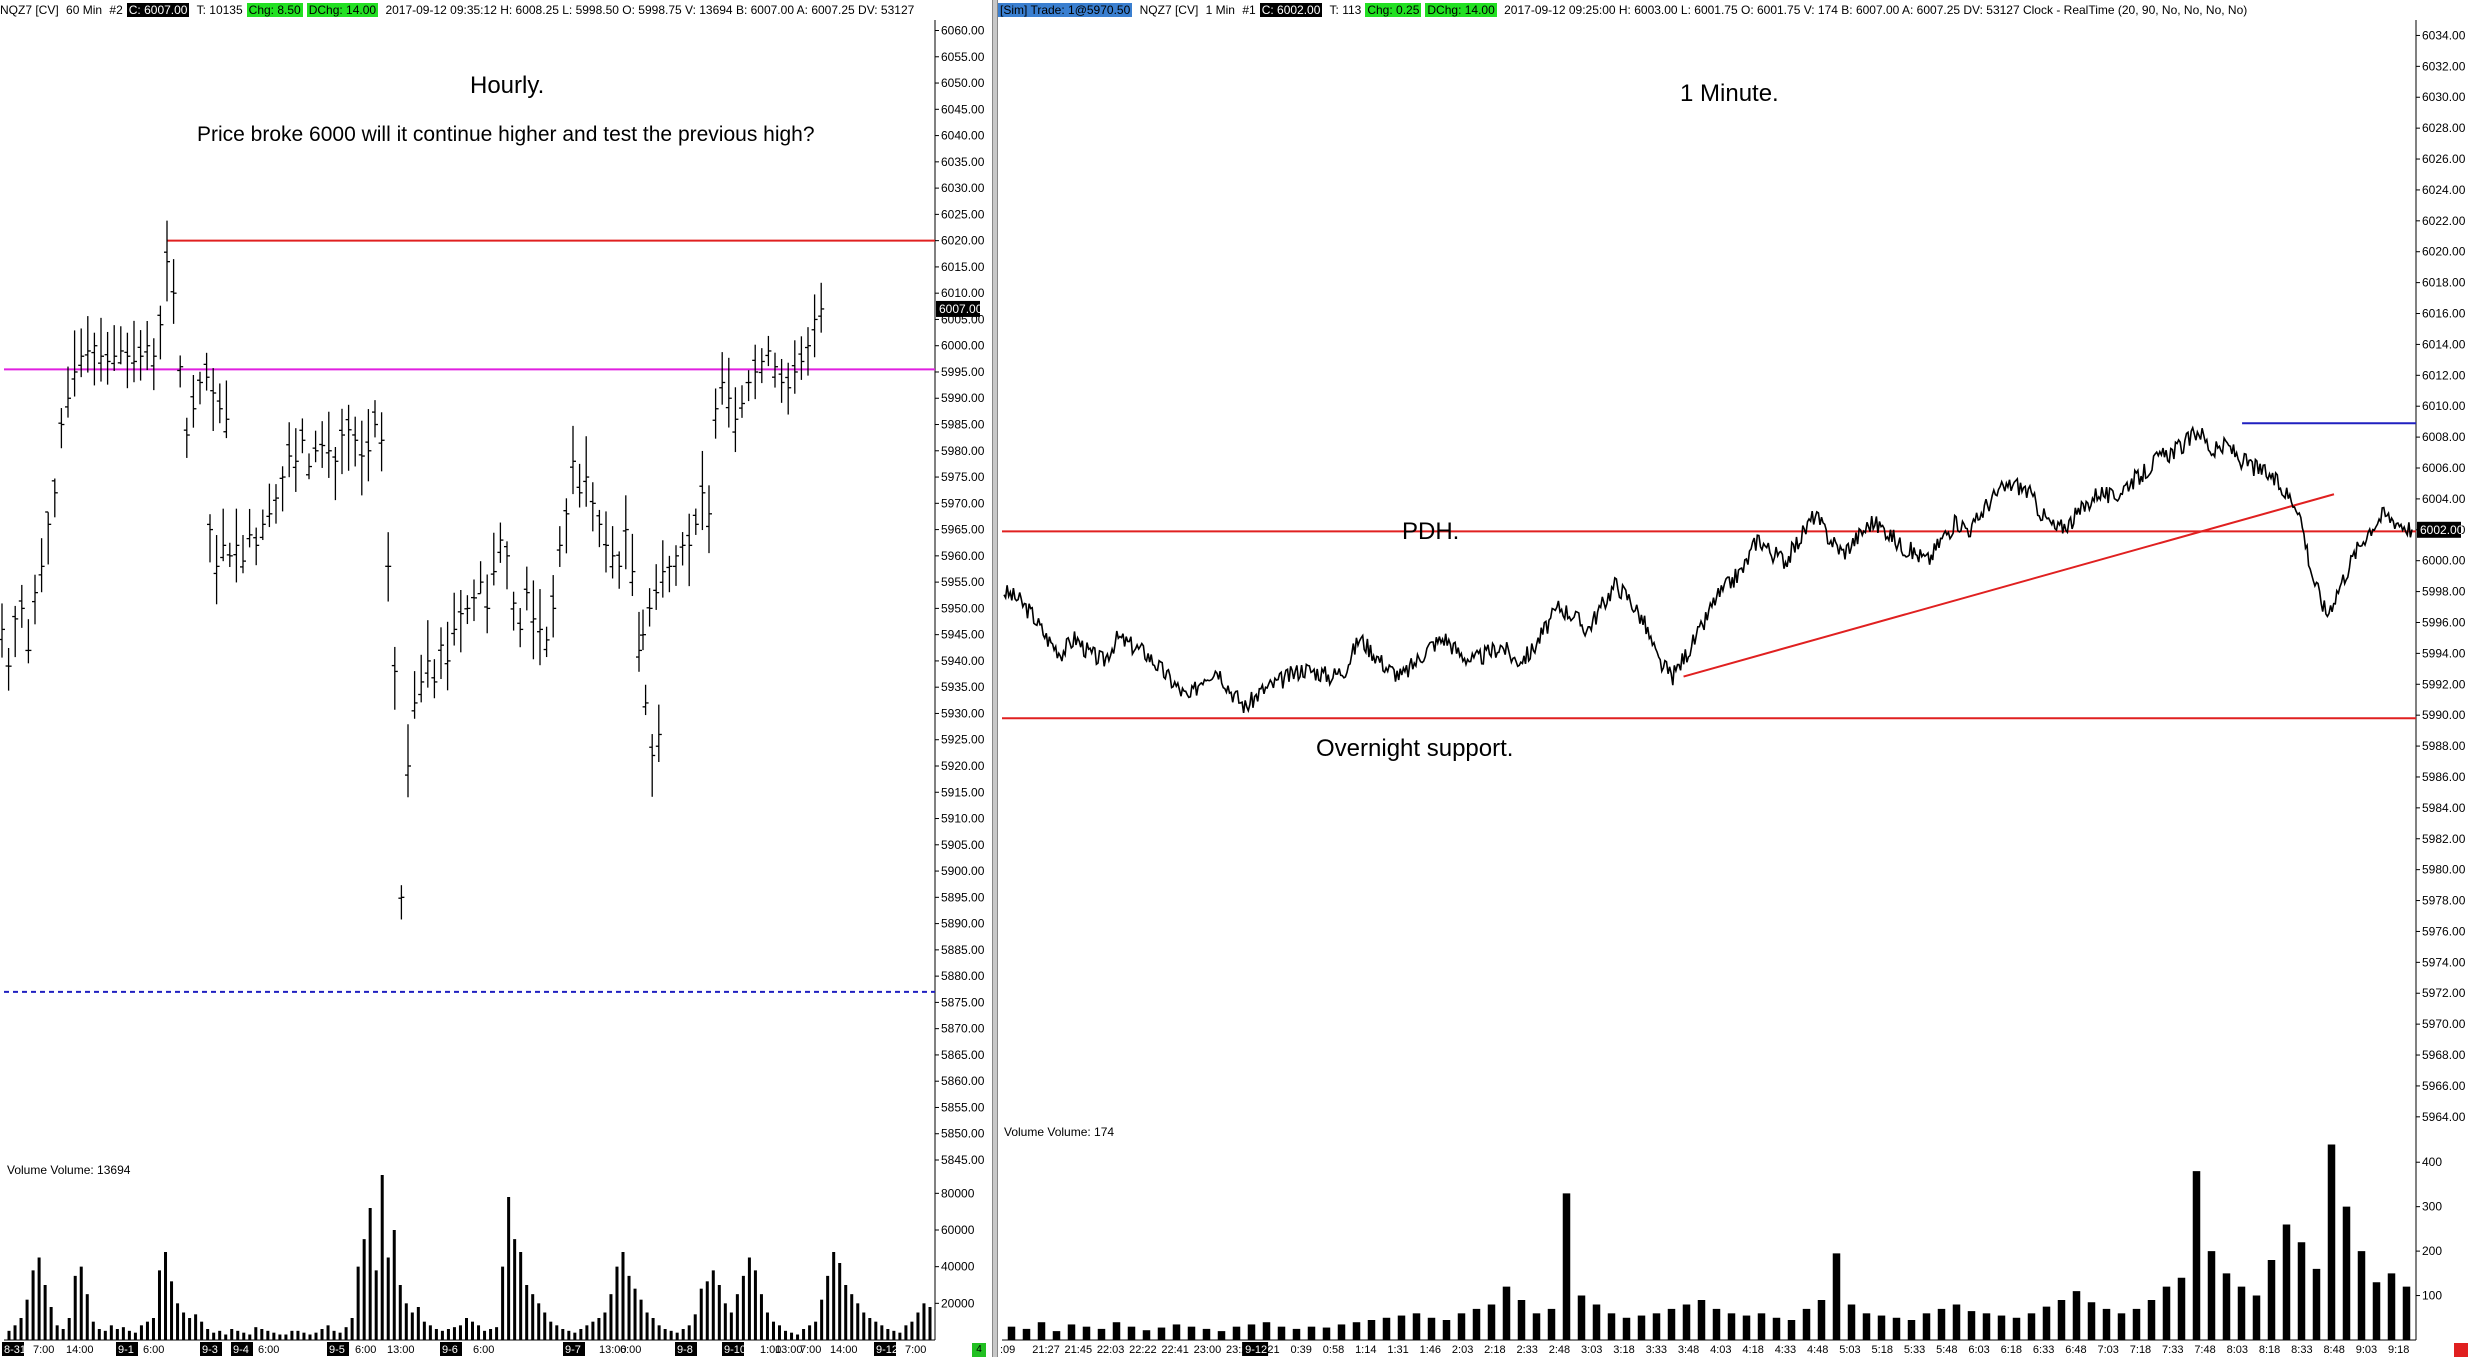  I want to click on price-tick-label: 5910.00, so click(963, 819).